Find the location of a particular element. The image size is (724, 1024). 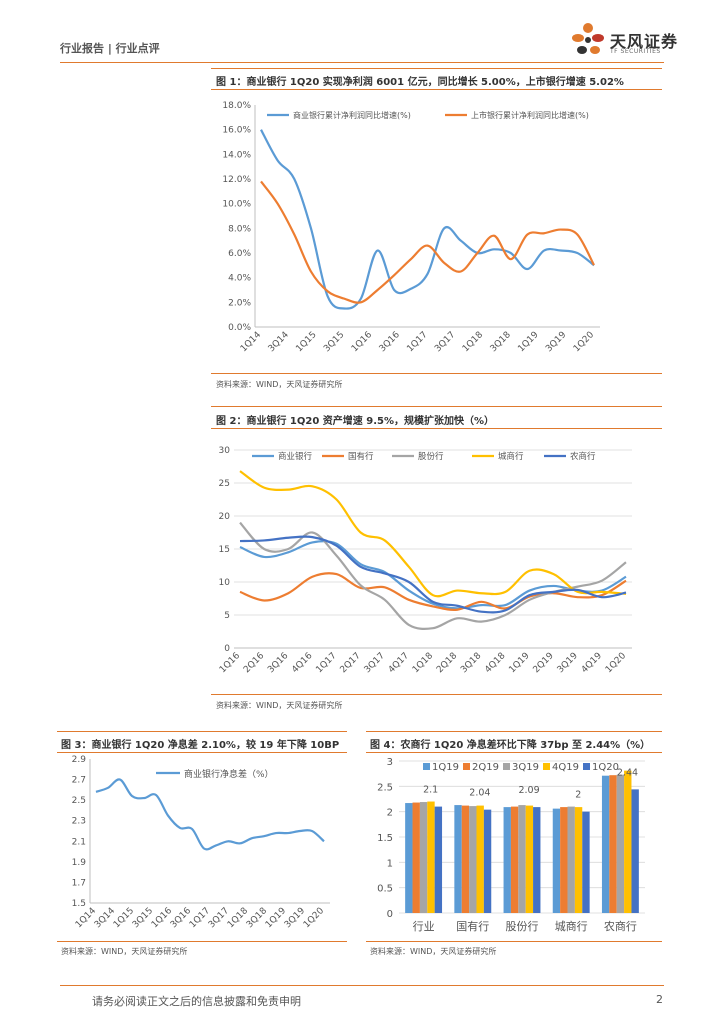

data-label: 2.04 is located at coordinates (479, 793).